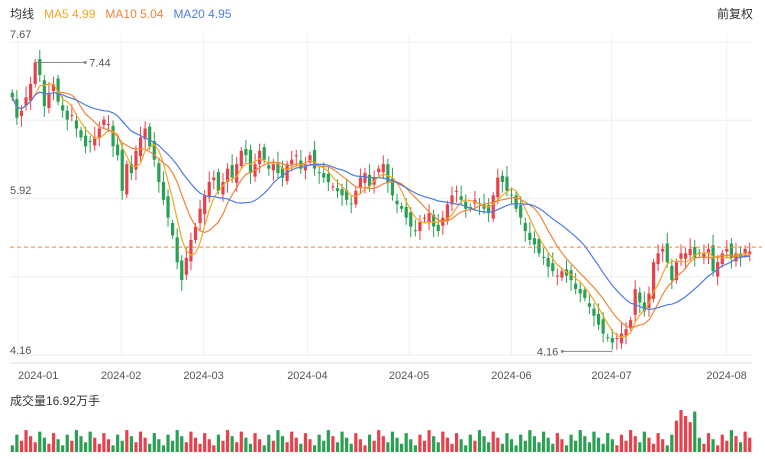 This screenshot has width=765, height=459. Describe the element at coordinates (121, 376) in the screenshot. I see `x-tick-label: 2024-02` at that location.